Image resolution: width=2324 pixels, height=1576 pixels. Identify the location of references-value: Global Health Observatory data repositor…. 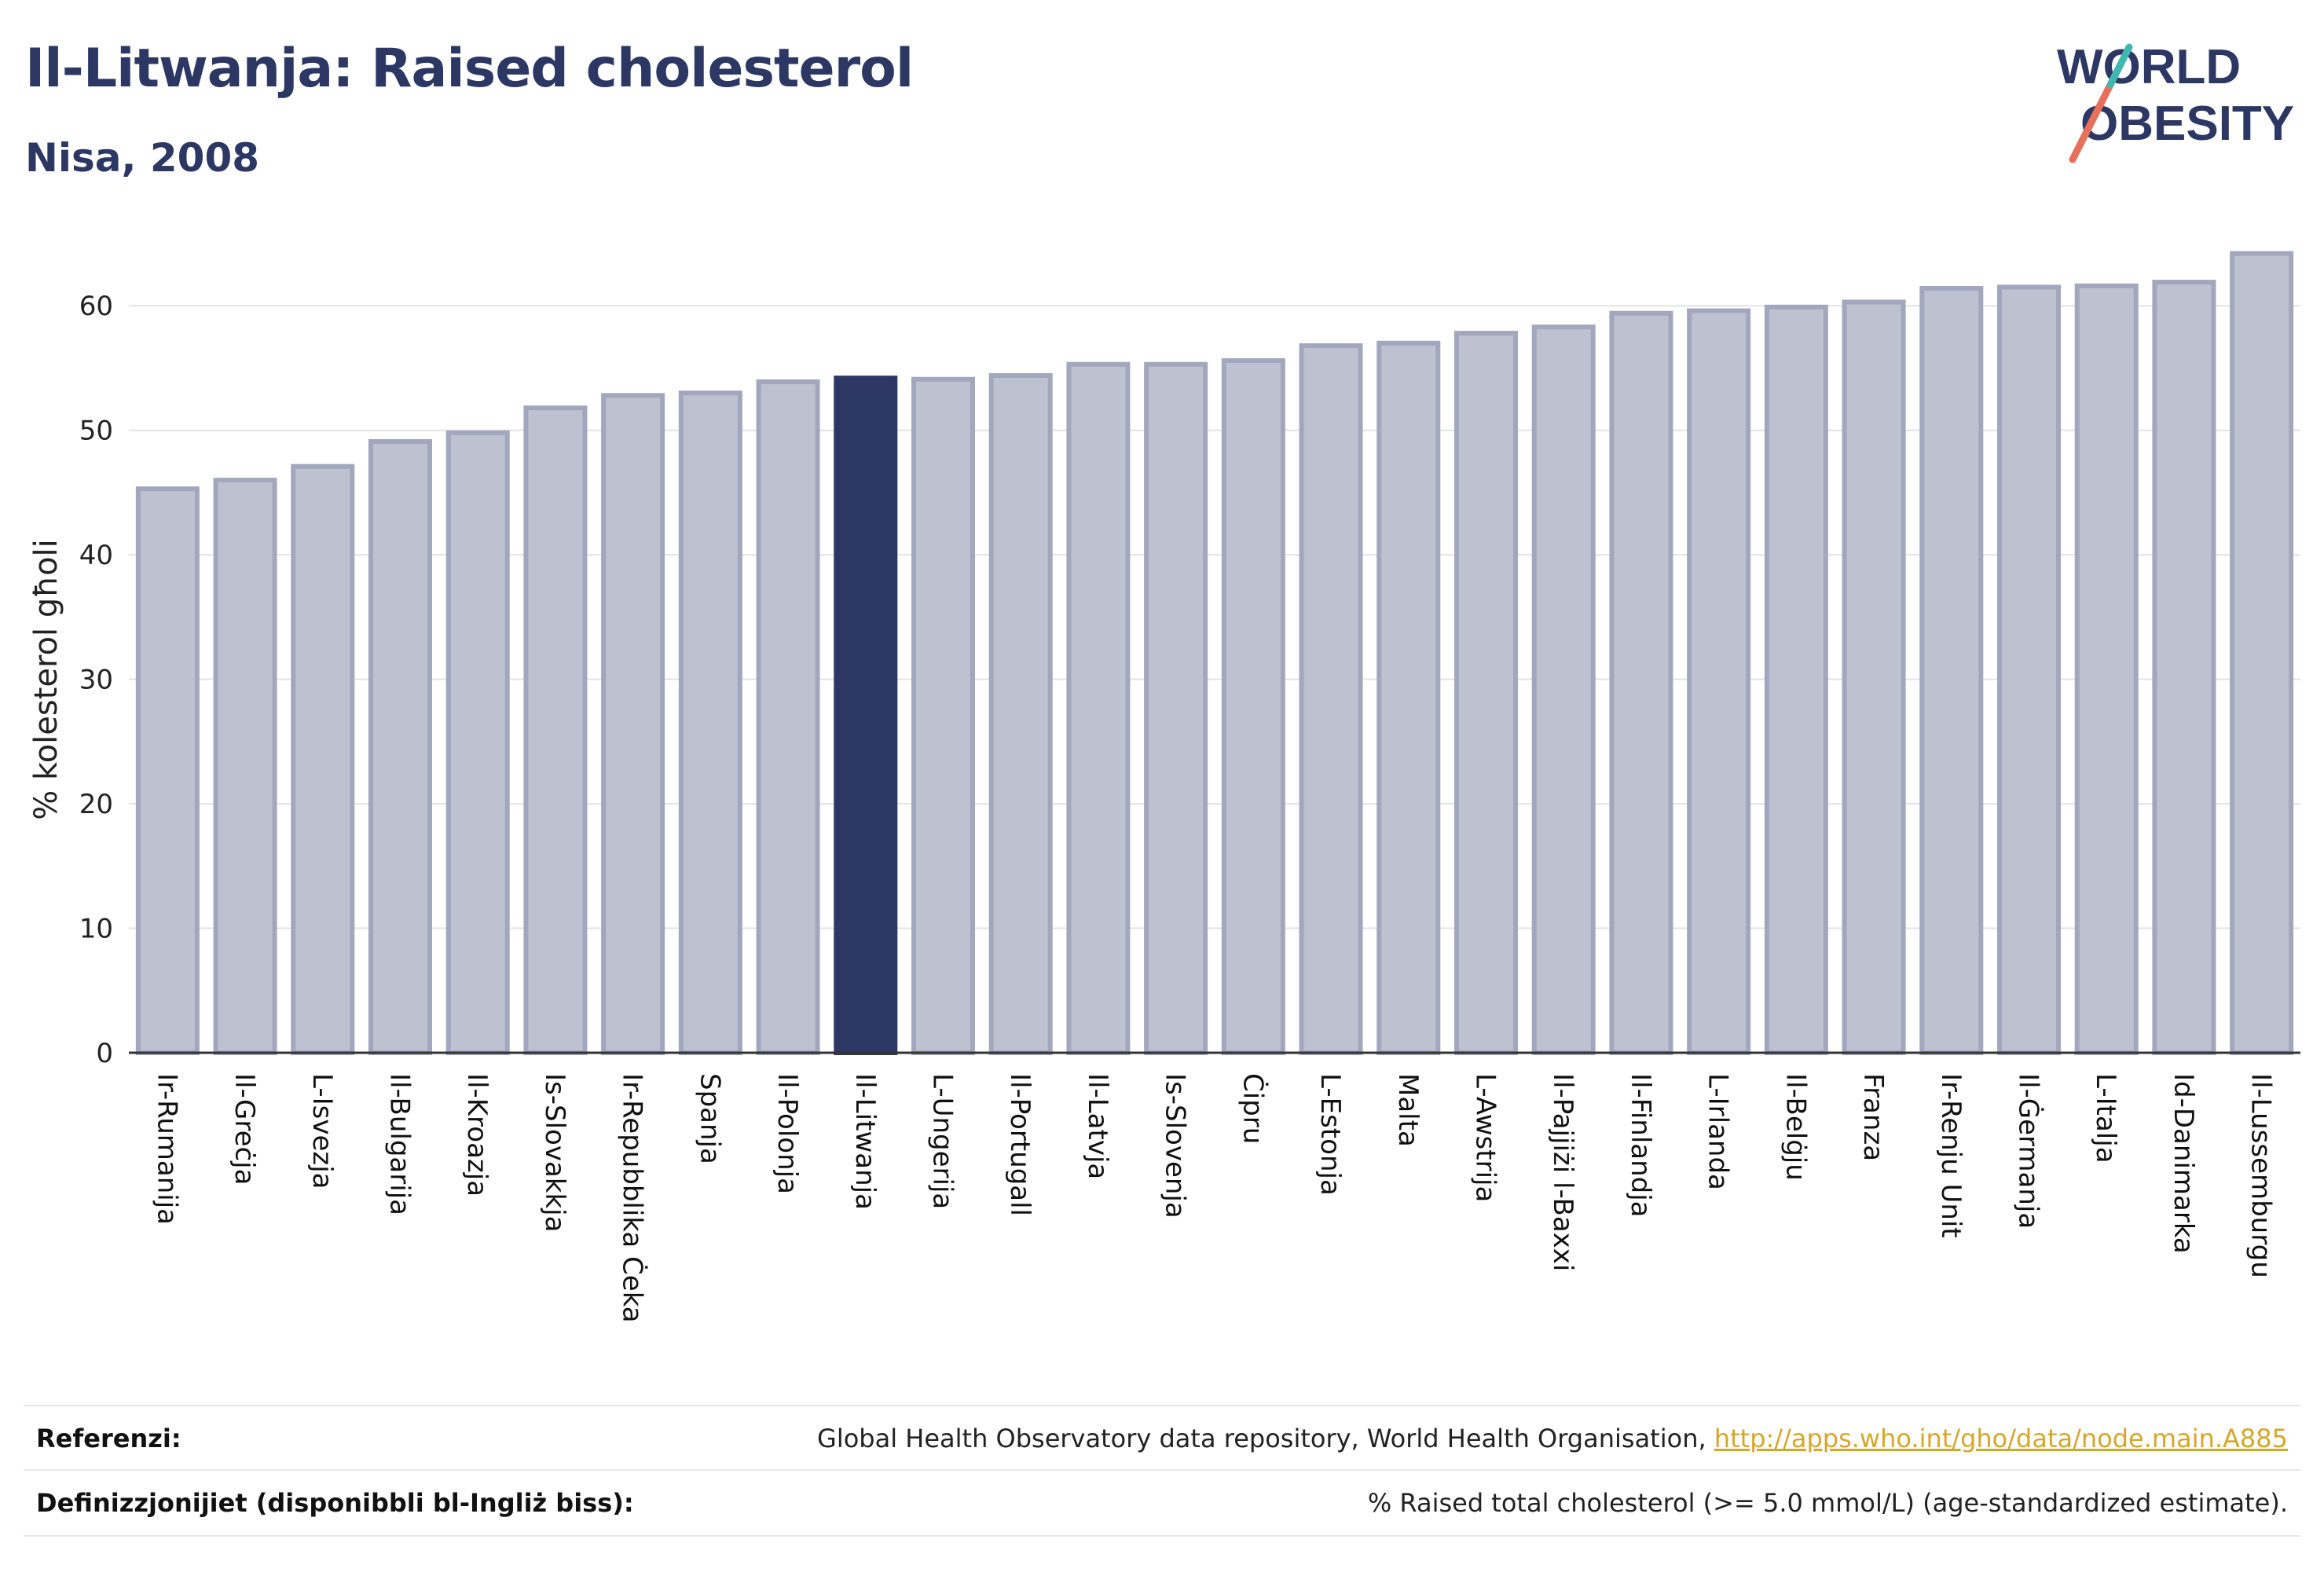
(1558, 1438).